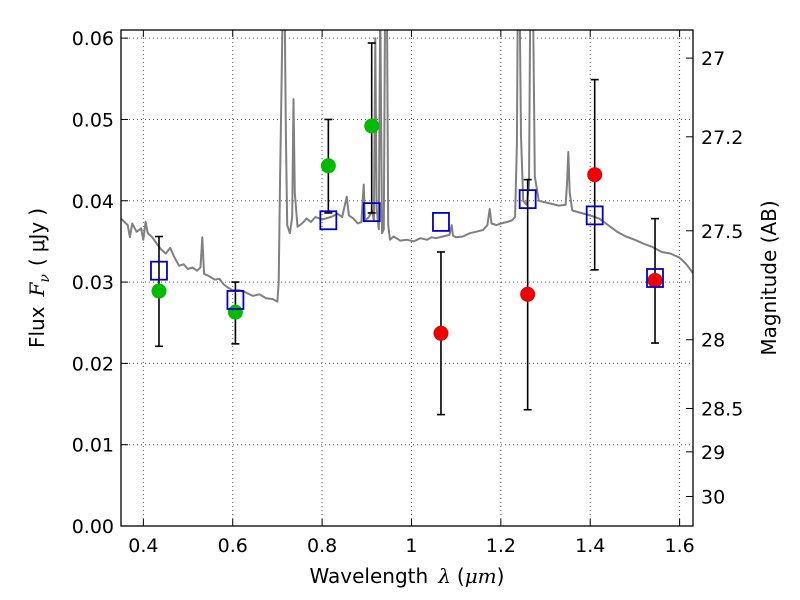 The width and height of the screenshot is (800, 600). What do you see at coordinates (93, 446) in the screenshot?
I see `y-tick-label: 0.01` at bounding box center [93, 446].